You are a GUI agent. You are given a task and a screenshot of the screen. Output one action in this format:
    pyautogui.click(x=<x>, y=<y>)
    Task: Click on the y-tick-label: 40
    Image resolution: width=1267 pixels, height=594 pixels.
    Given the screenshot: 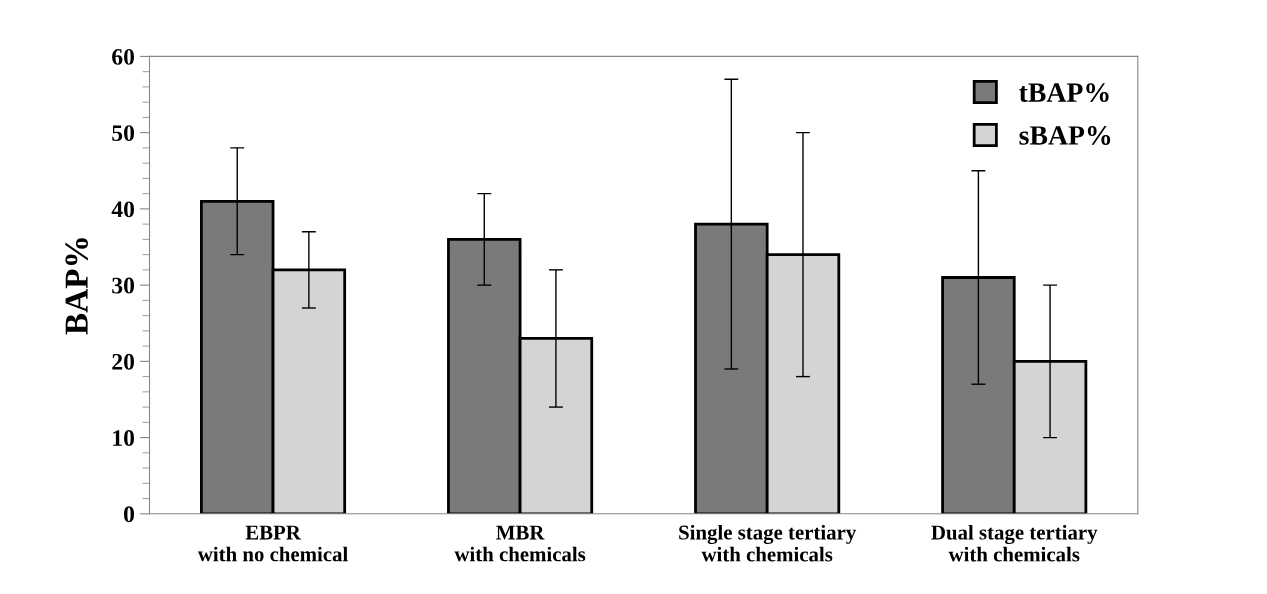 What is the action you would take?
    pyautogui.click(x=123, y=209)
    